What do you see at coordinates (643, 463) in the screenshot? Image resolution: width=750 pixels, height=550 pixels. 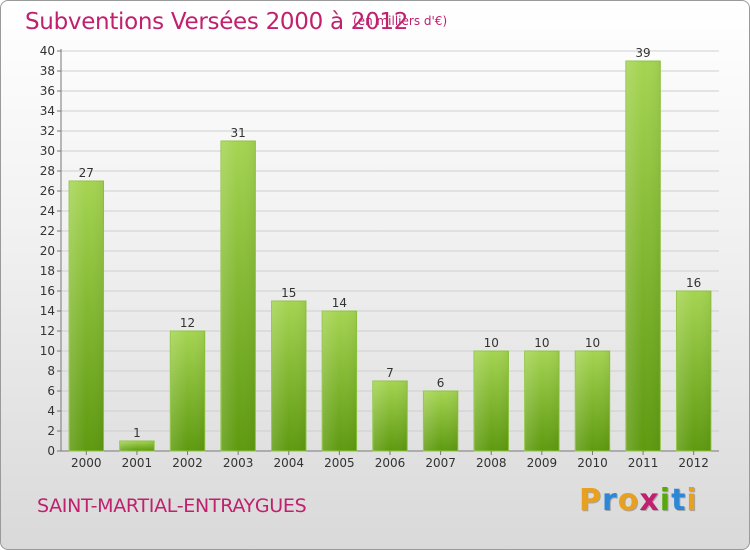 I see `x-tick-label: 2011` at bounding box center [643, 463].